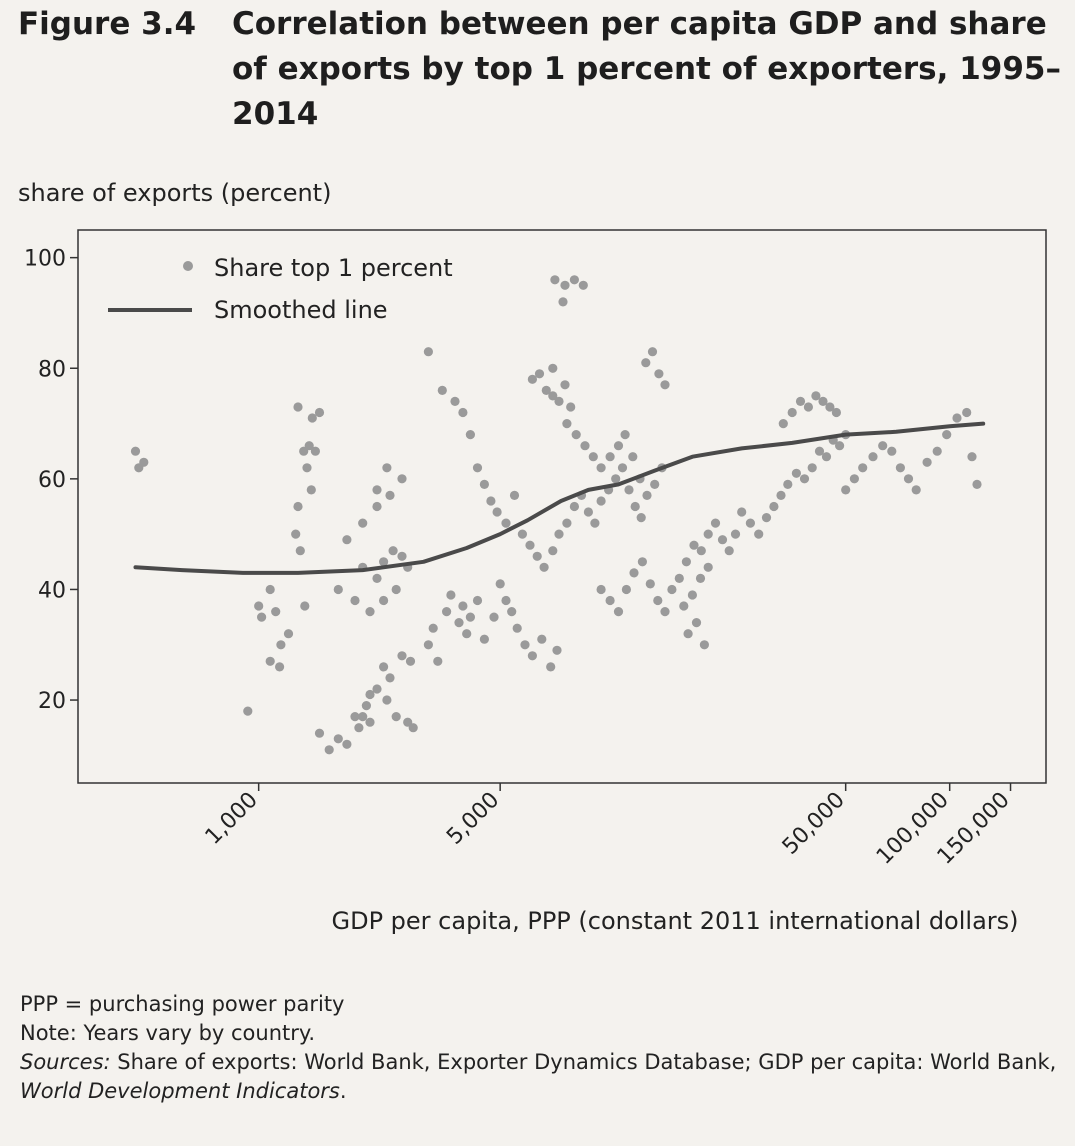 The image size is (1075, 1146). Describe the element at coordinates (174, 193) in the screenshot. I see `y-axis-label: share of exports (percent)` at that location.